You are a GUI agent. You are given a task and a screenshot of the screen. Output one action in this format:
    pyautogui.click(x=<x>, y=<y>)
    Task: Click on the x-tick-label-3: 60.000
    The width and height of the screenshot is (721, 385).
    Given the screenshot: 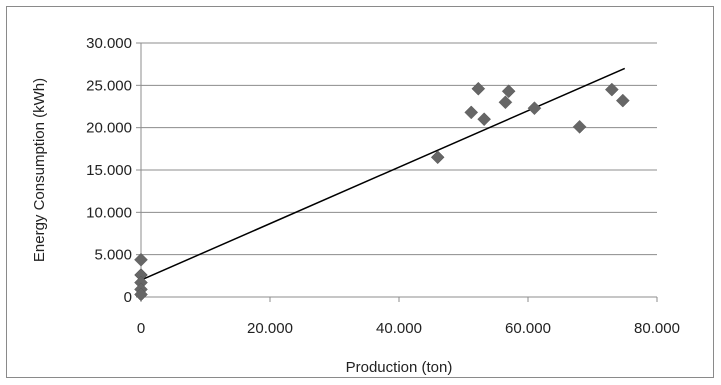 What is the action you would take?
    pyautogui.click(x=528, y=328)
    